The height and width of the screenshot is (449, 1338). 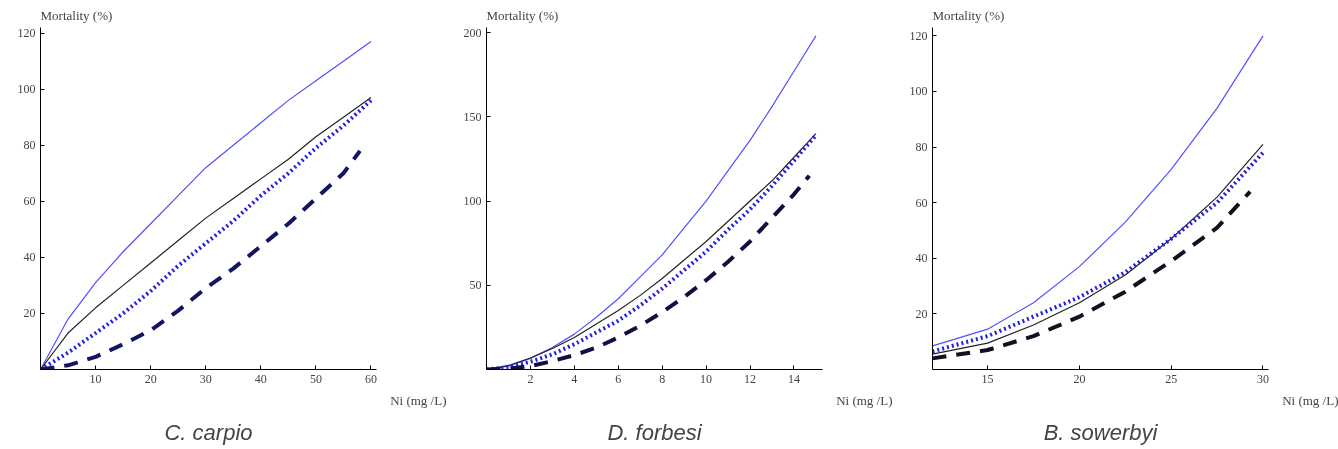 I want to click on x-tick-label: 6, so click(x=618, y=378).